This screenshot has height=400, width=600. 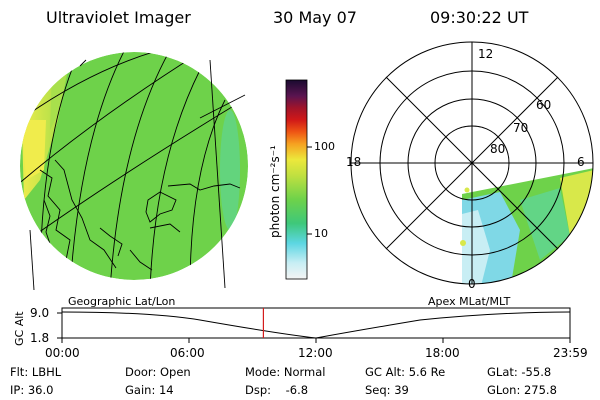 What do you see at coordinates (442, 353) in the screenshot?
I see `time-tick-1800: 18:00` at bounding box center [442, 353].